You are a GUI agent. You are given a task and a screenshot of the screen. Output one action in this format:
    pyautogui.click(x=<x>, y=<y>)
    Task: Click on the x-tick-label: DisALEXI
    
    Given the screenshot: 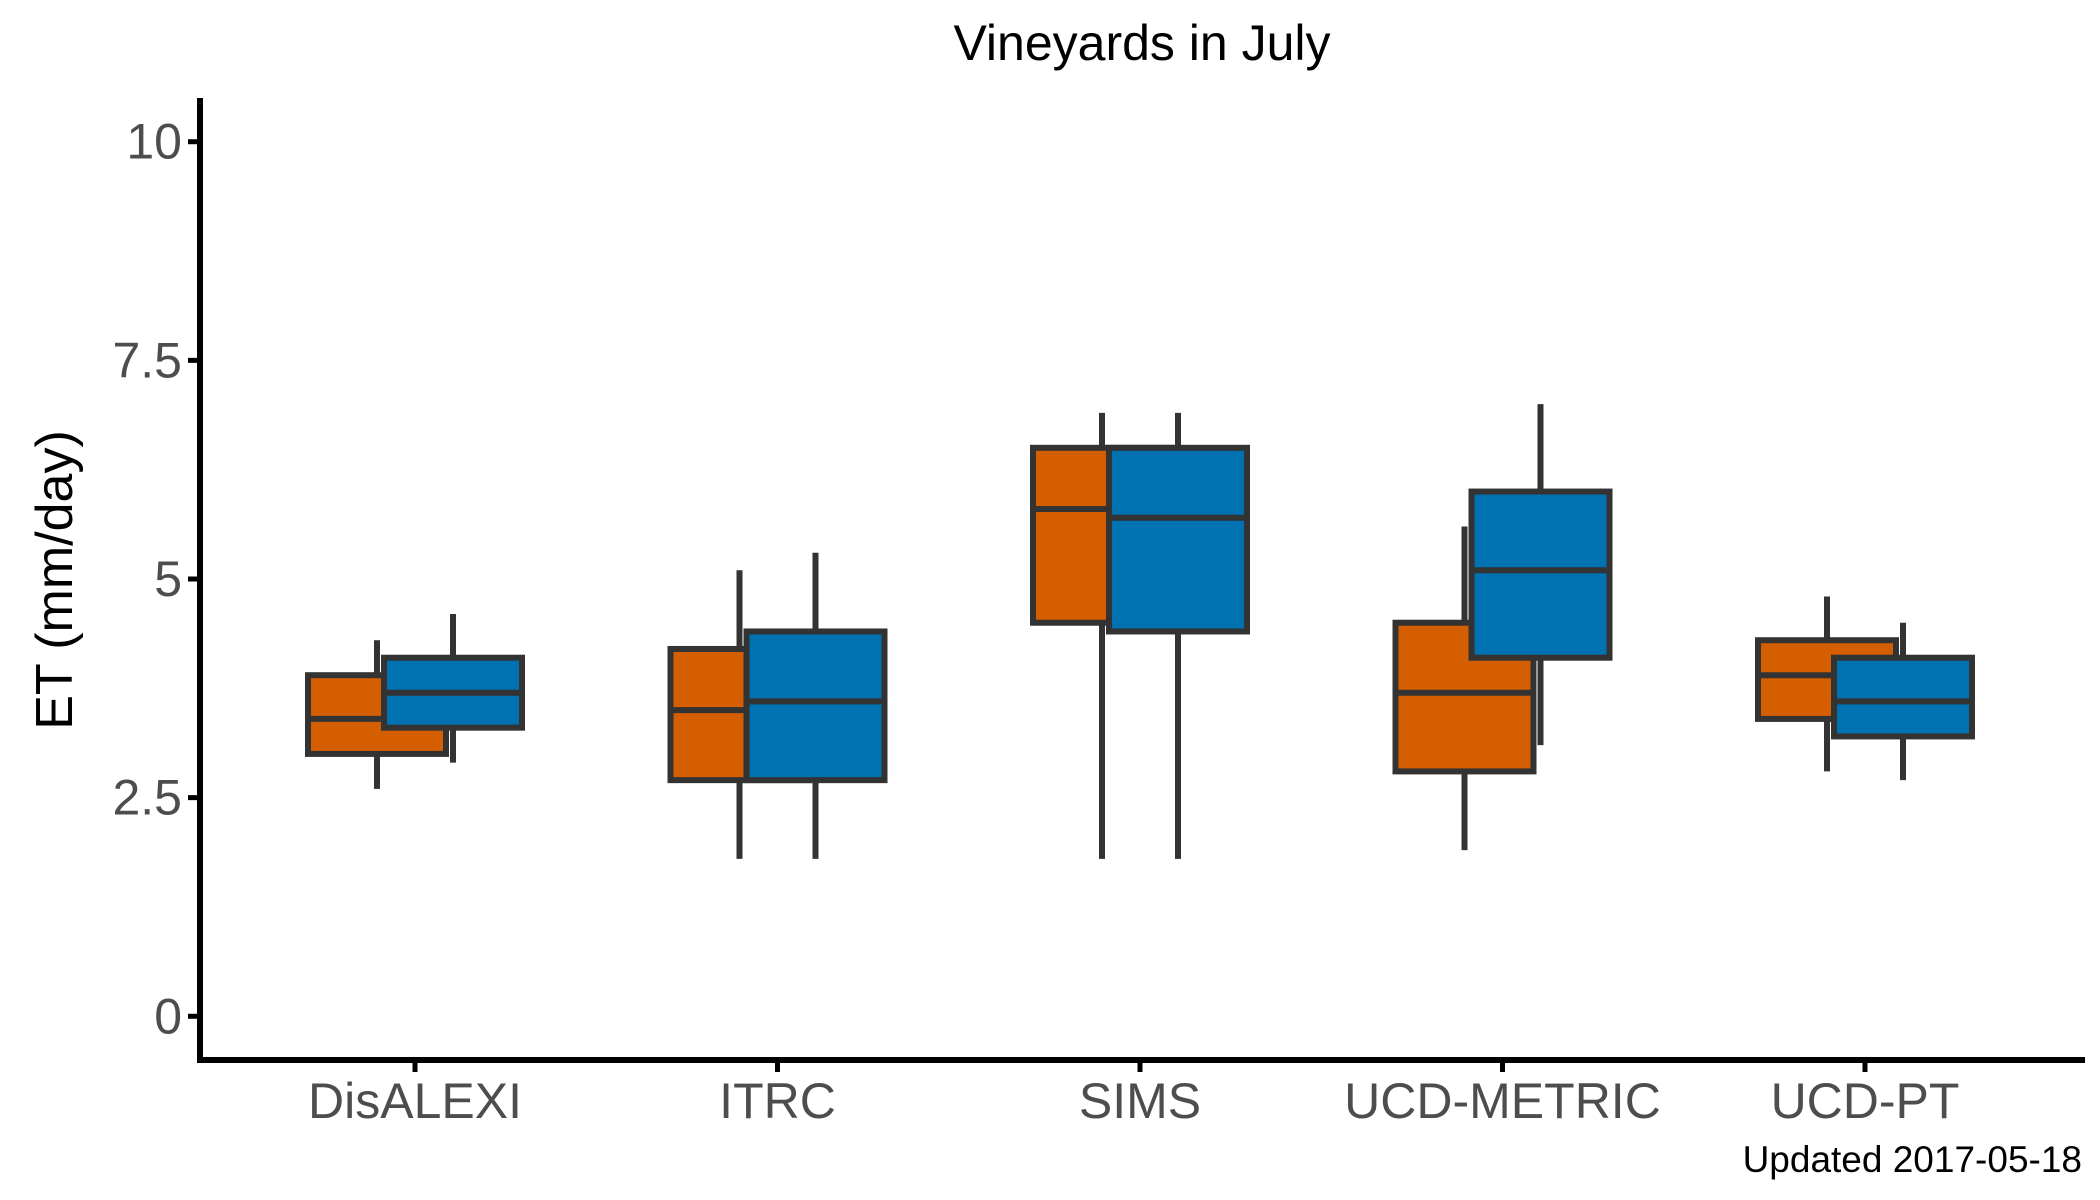 What is the action you would take?
    pyautogui.click(x=415, y=1101)
    